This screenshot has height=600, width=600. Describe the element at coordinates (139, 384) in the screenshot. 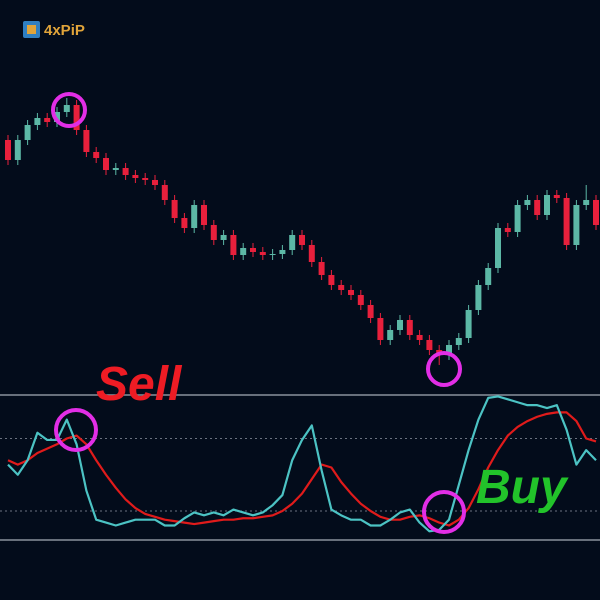

I see `sell-label: Sell` at that location.